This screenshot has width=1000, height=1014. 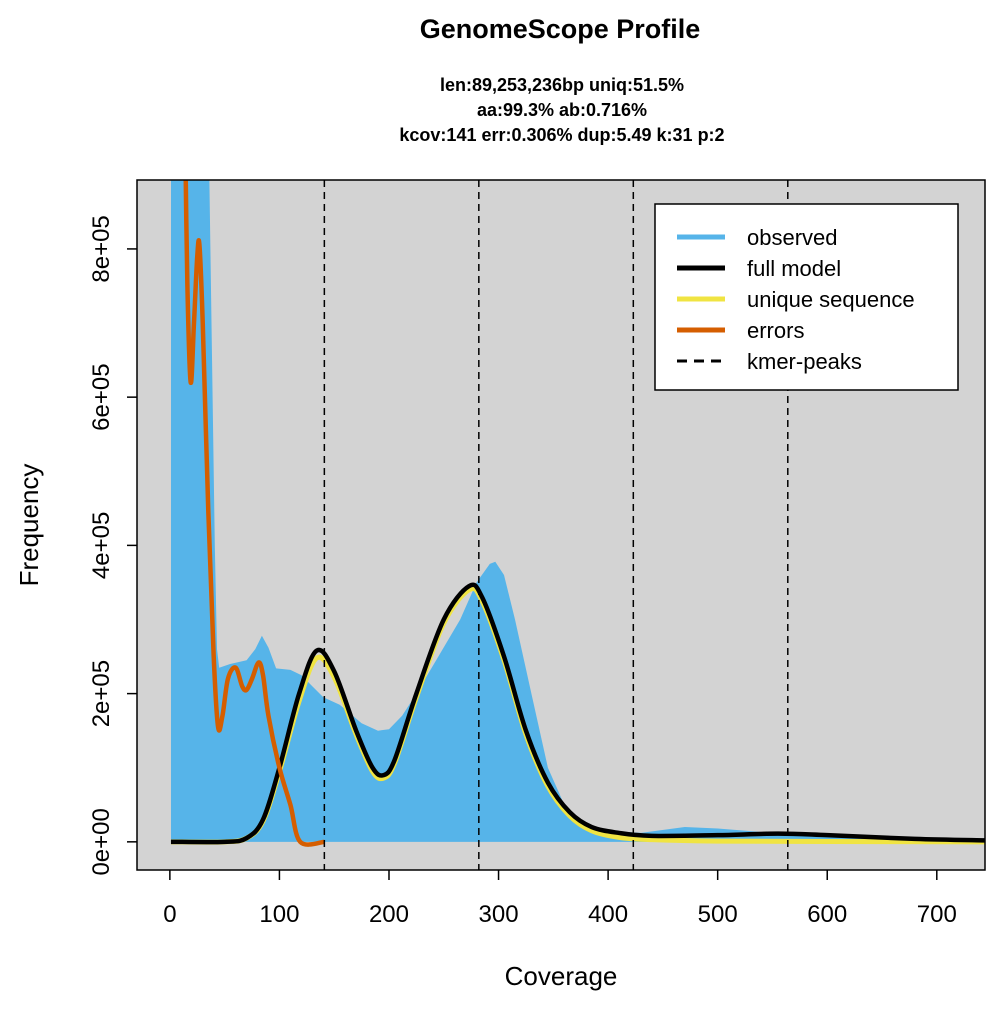 I want to click on x-tick-label-4: 400, so click(x=608, y=914).